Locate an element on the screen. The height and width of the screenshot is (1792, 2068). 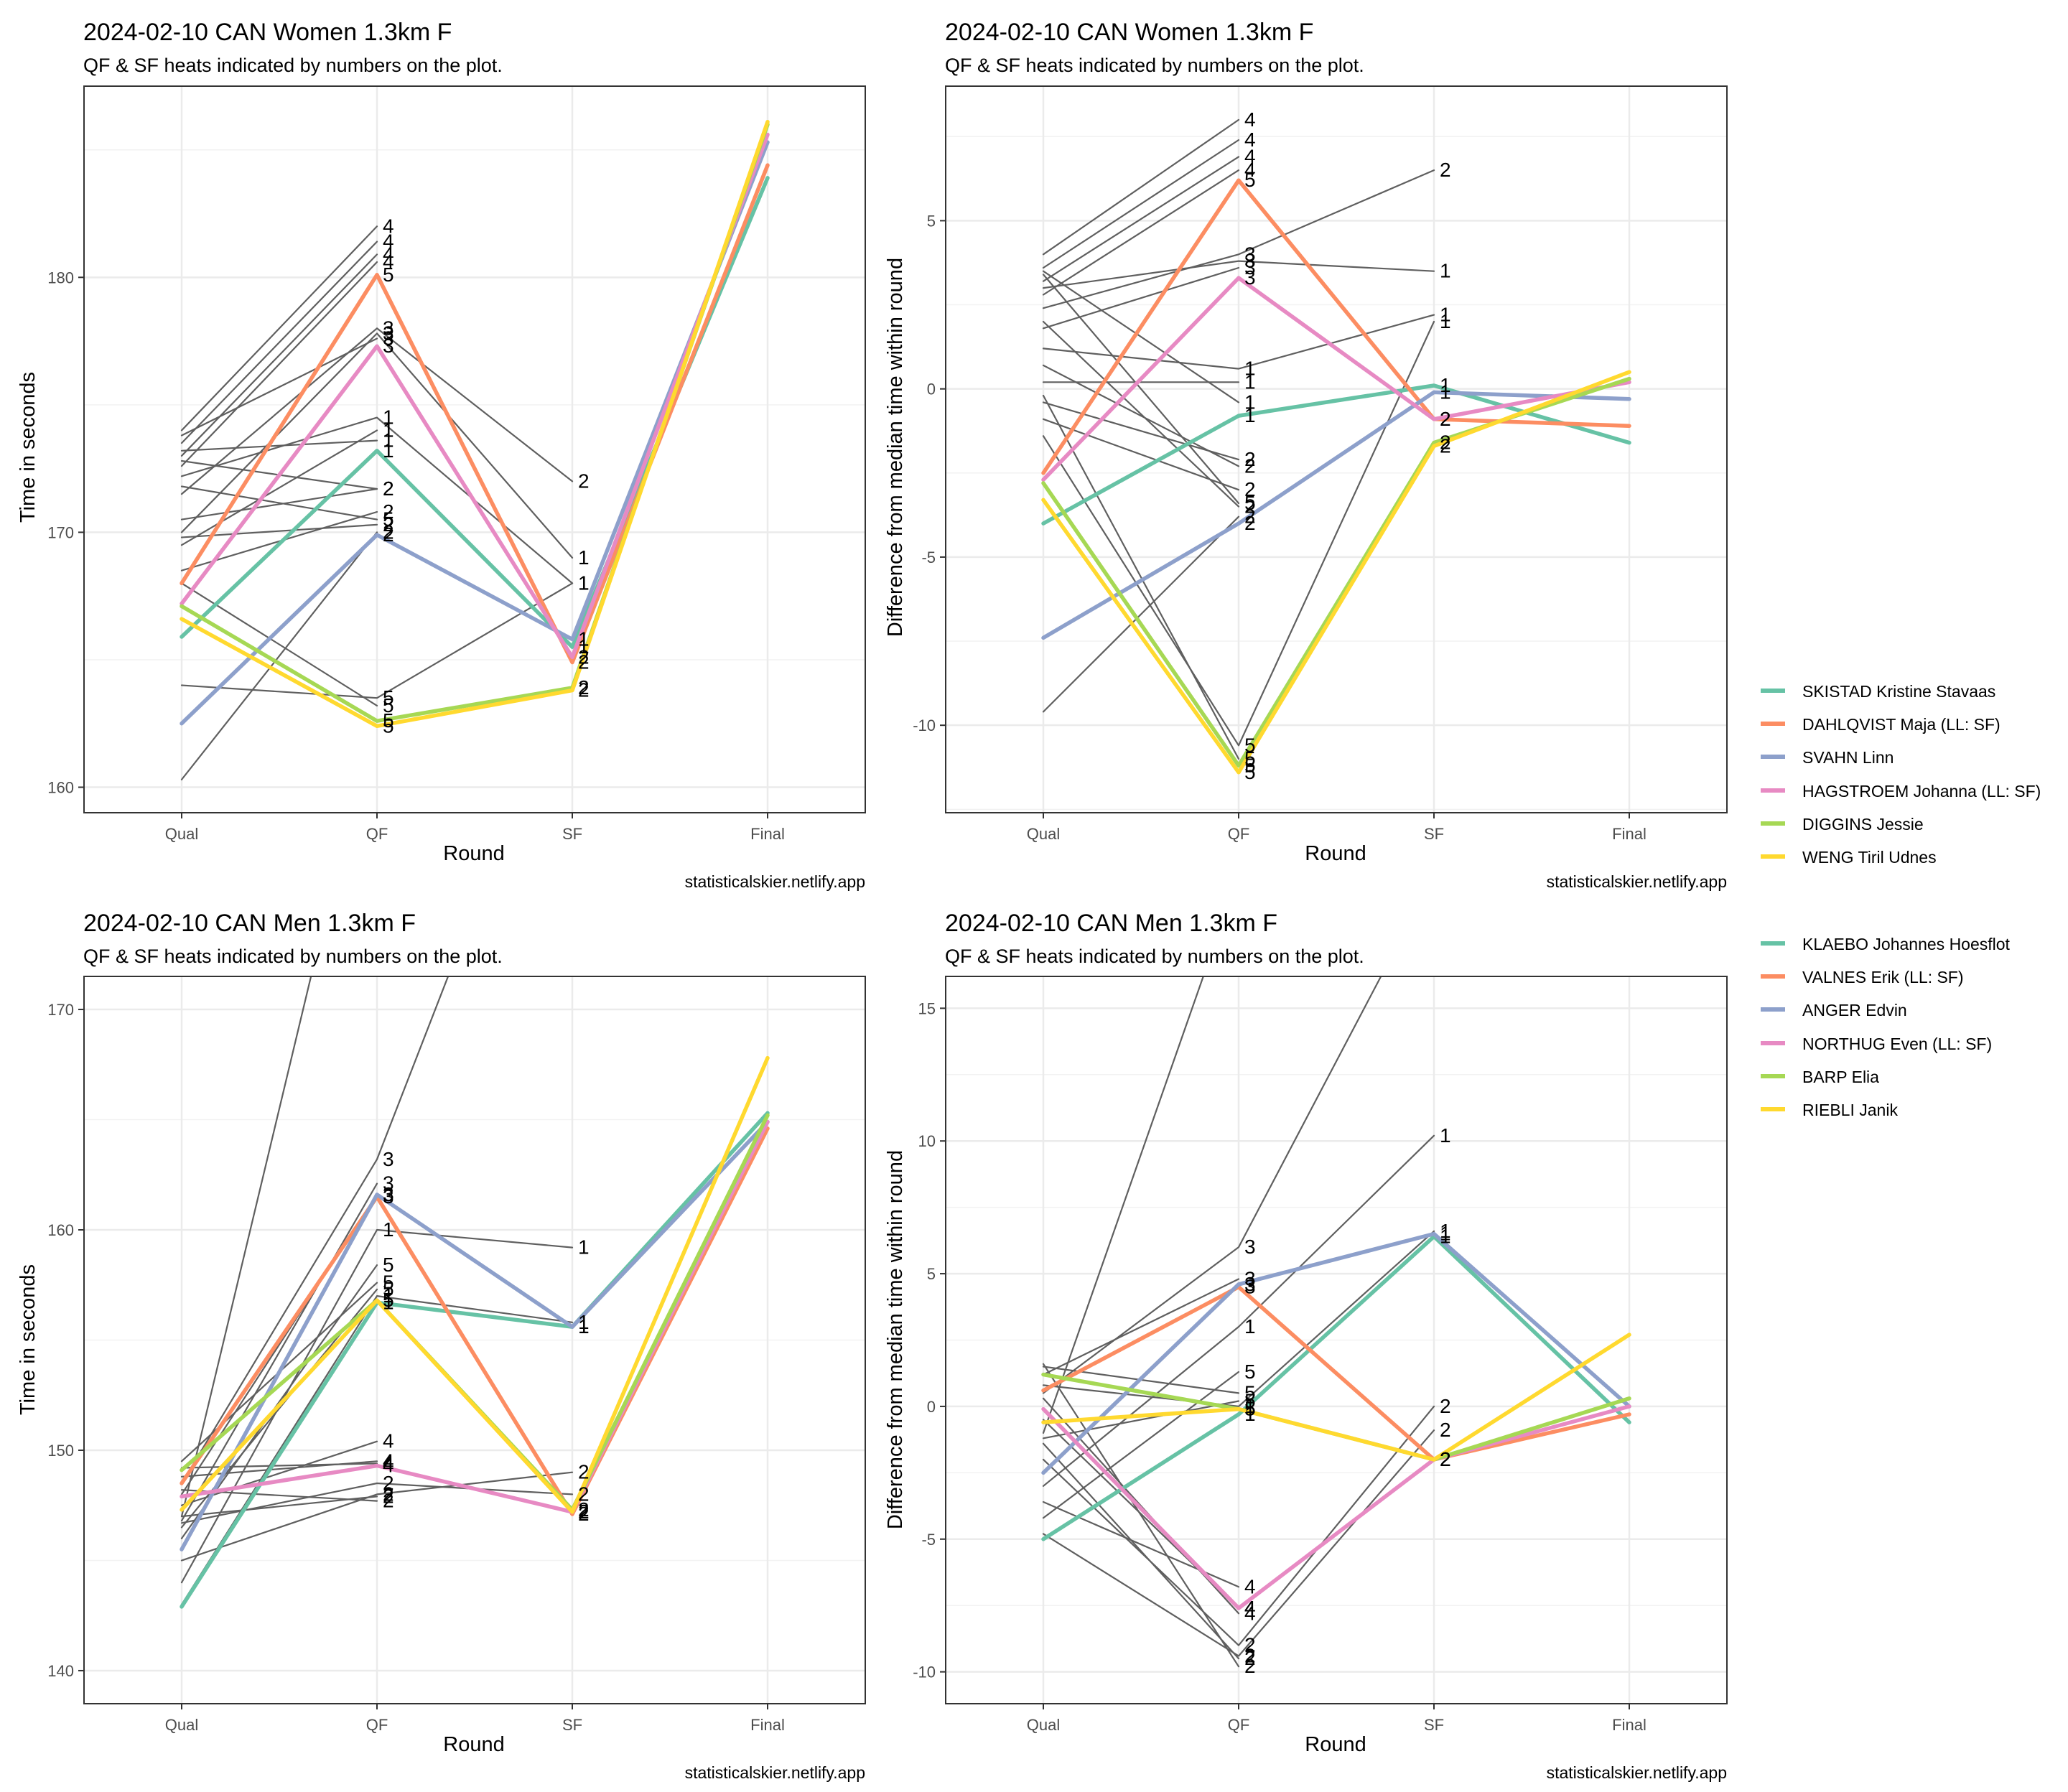
legend-item: ANGER Edvin is located at coordinates (1834, 1010).